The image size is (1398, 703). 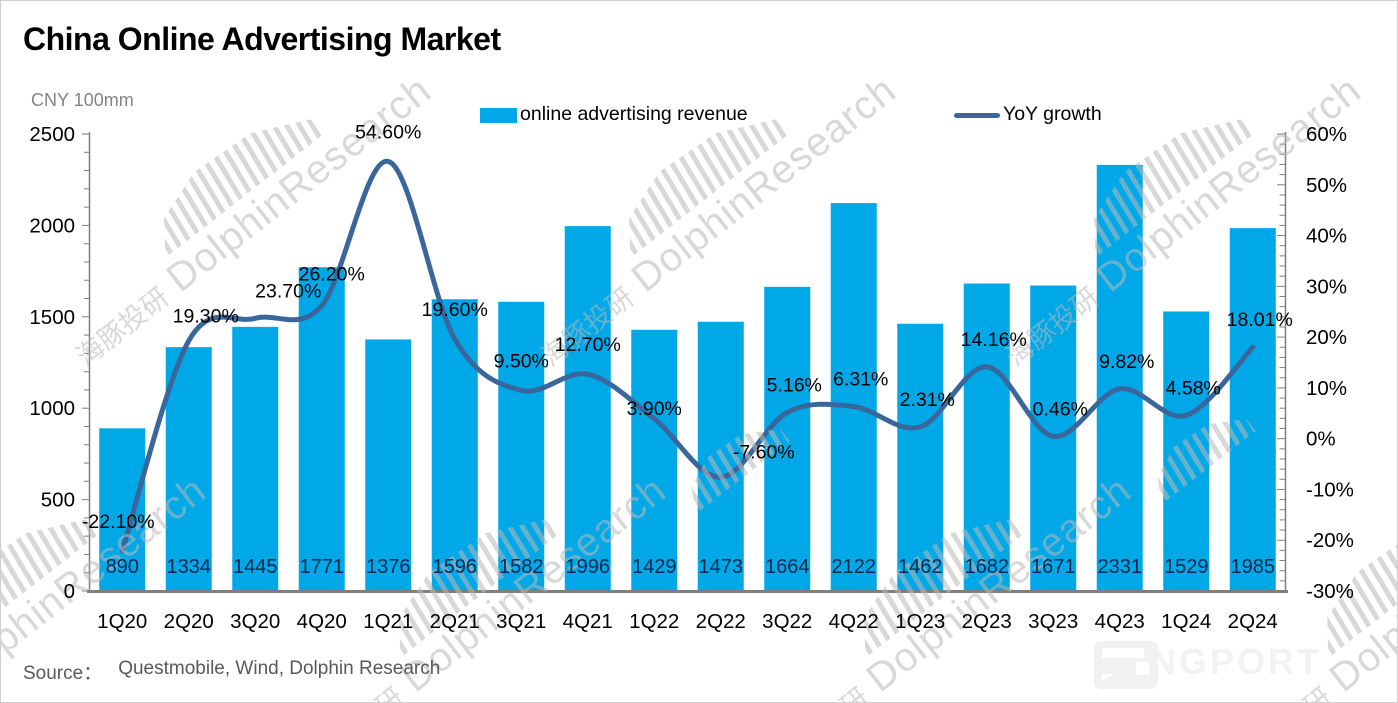 I want to click on yoy-point-label: 19.30%, so click(x=206, y=317).